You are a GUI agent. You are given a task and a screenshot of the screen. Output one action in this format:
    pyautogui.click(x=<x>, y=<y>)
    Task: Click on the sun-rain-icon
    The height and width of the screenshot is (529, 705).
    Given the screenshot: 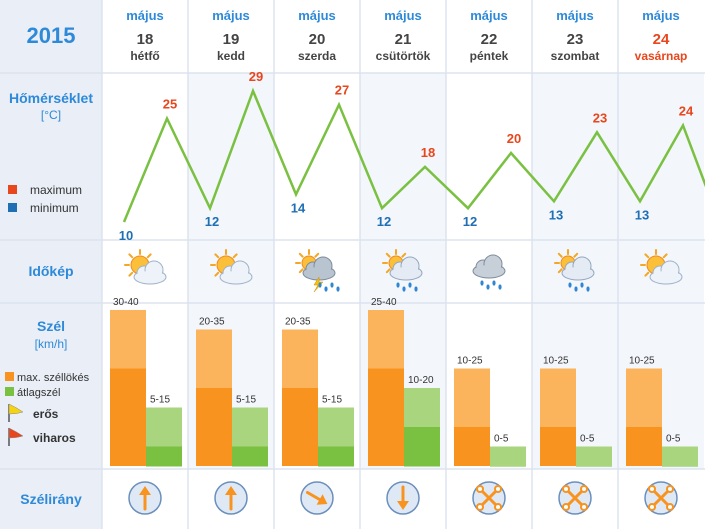 What is the action you would take?
    pyautogui.click(x=574, y=270)
    